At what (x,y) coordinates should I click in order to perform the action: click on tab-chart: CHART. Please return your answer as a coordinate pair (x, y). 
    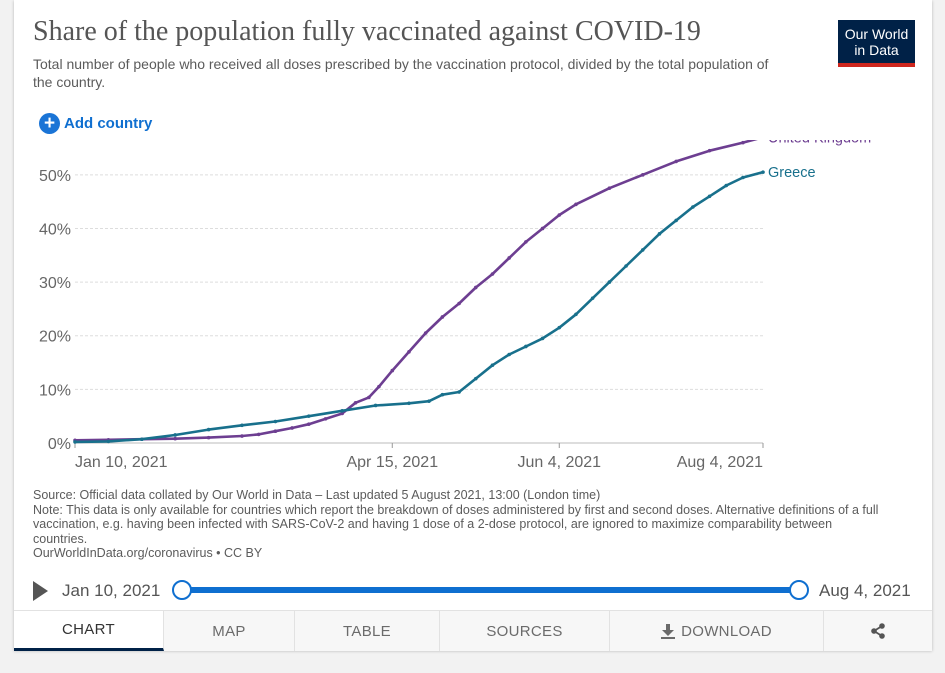
    Looking at the image, I should click on (89, 631).